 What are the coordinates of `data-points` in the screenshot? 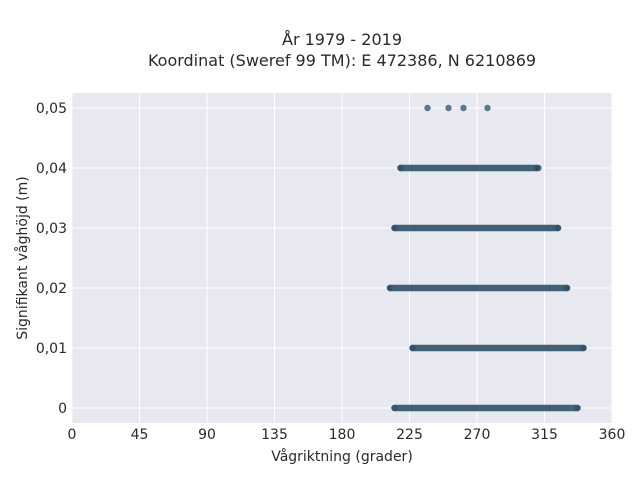 It's located at (483, 138).